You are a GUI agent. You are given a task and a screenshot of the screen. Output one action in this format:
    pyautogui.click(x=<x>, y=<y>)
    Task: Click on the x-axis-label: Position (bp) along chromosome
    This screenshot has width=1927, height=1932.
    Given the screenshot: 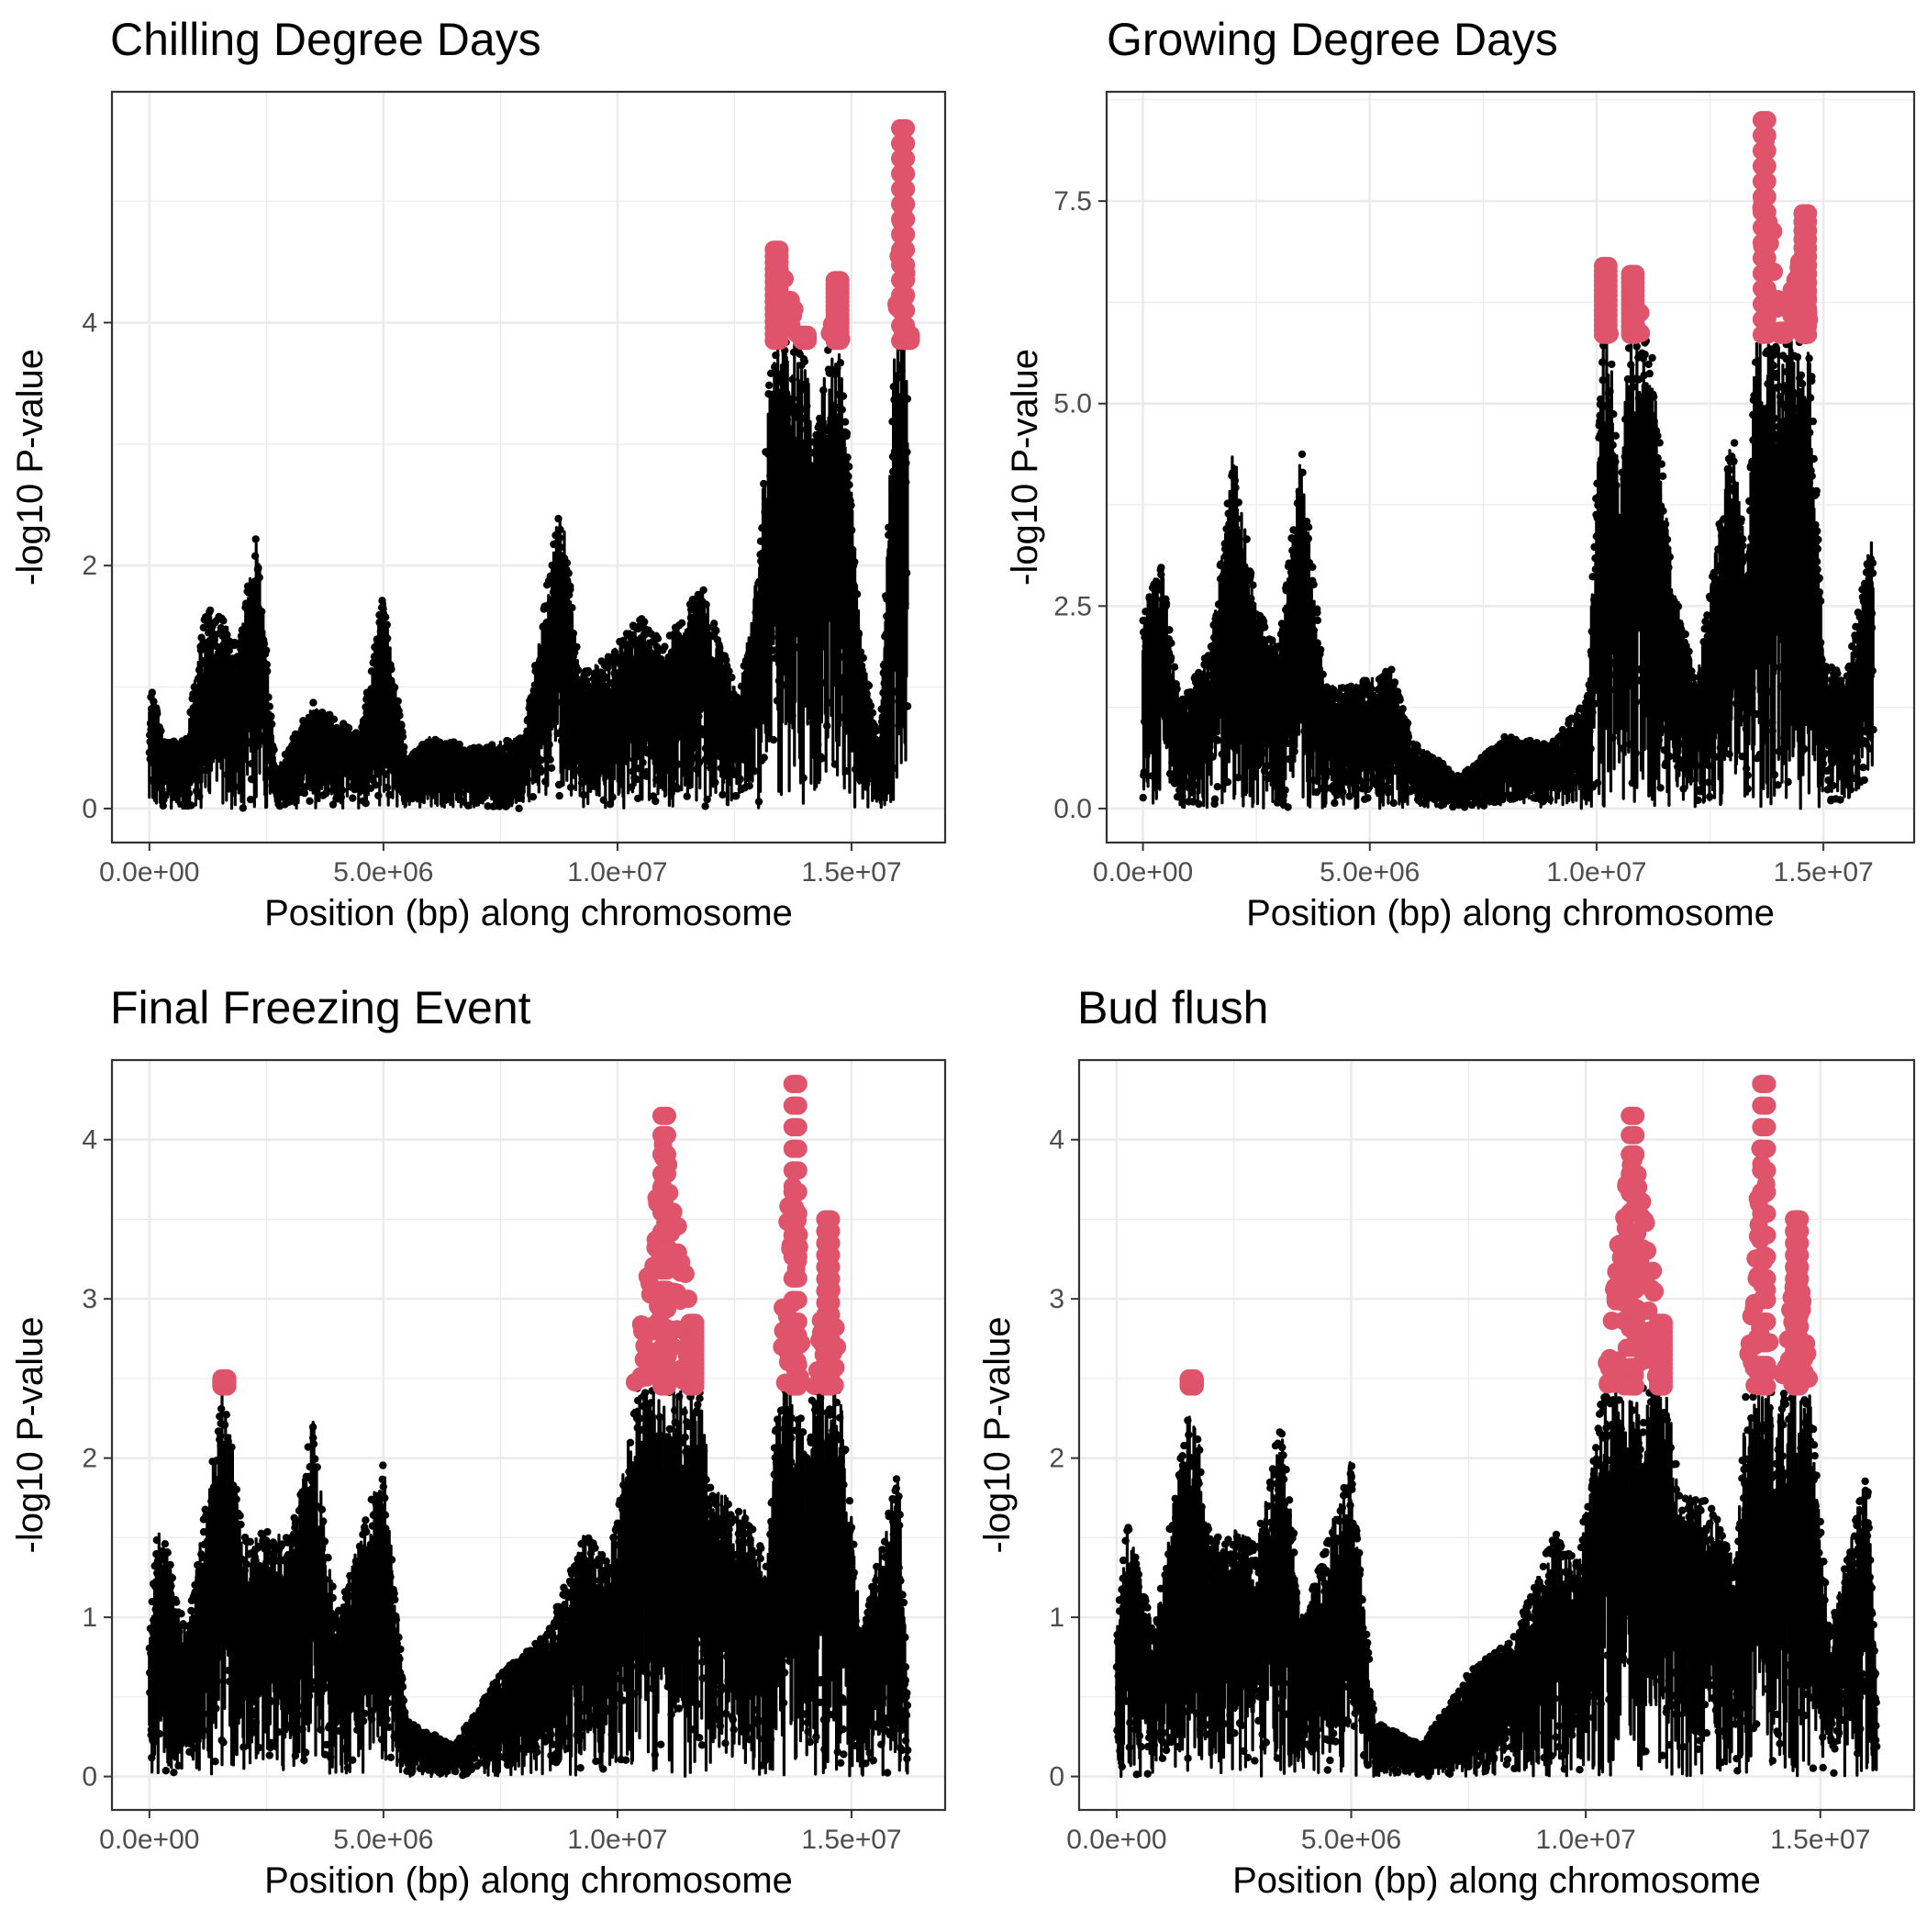 What is the action you would take?
    pyautogui.click(x=528, y=913)
    